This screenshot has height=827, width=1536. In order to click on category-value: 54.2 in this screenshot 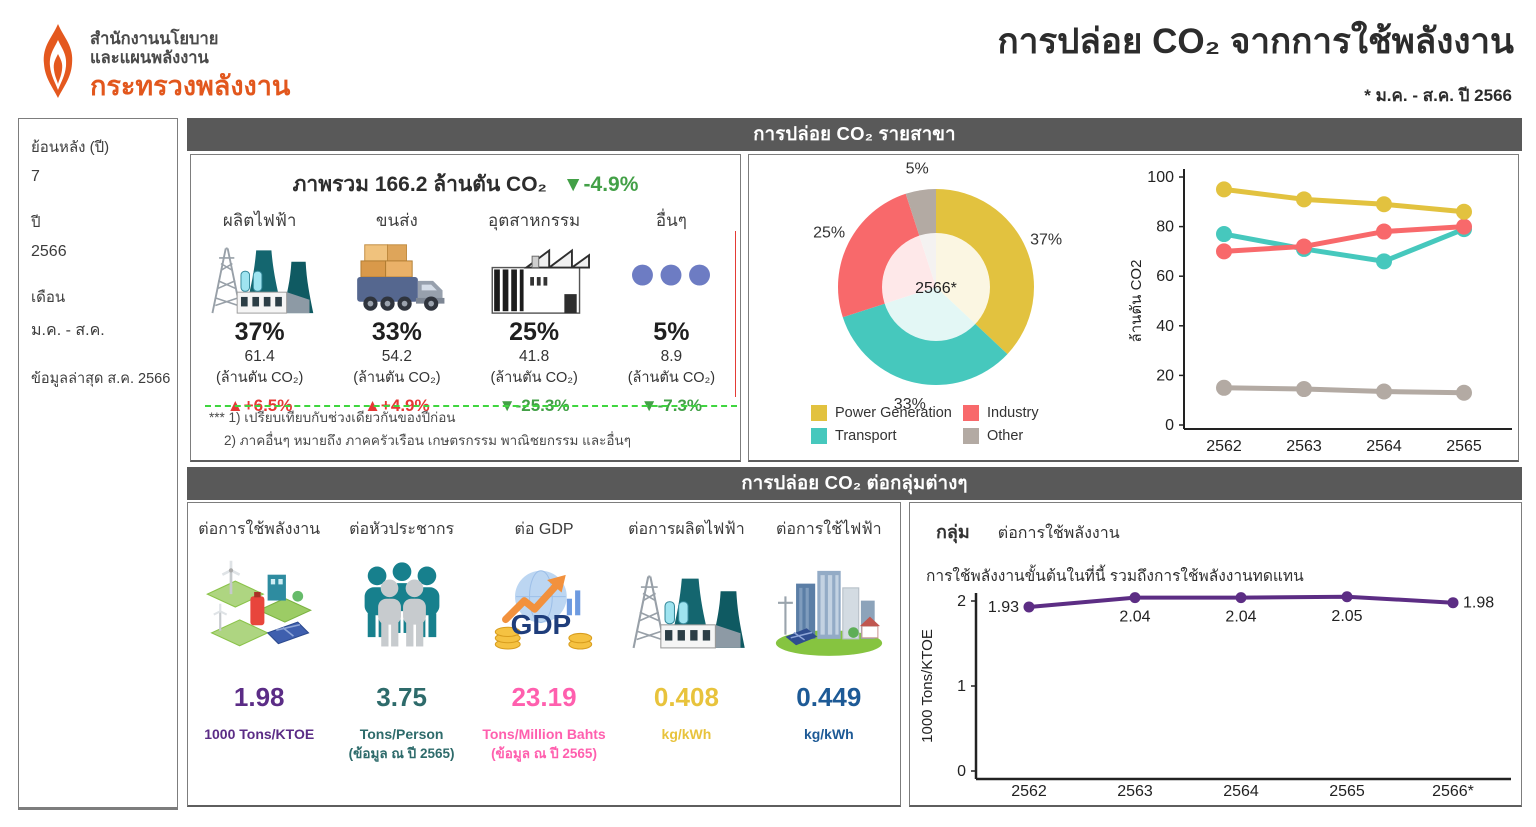, I will do `click(396, 356)`.